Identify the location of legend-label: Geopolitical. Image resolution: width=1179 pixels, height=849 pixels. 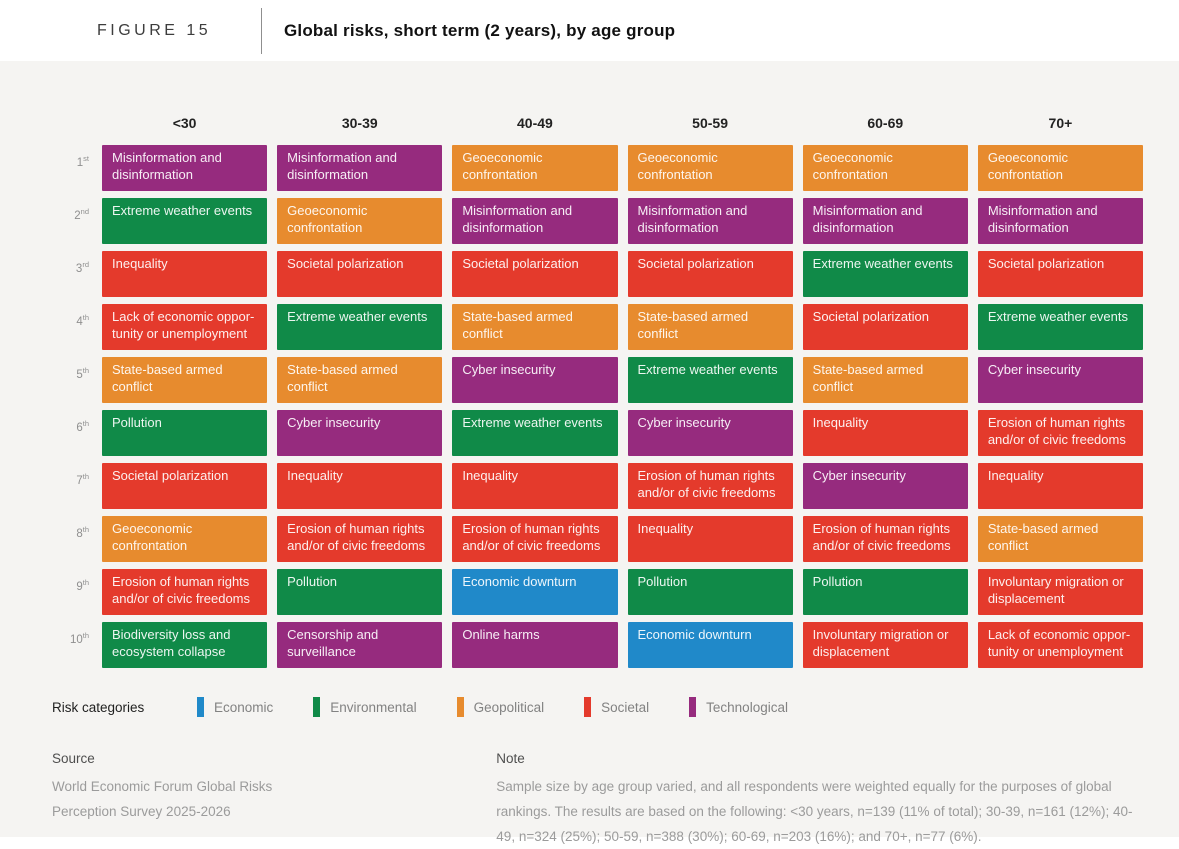
(509, 707).